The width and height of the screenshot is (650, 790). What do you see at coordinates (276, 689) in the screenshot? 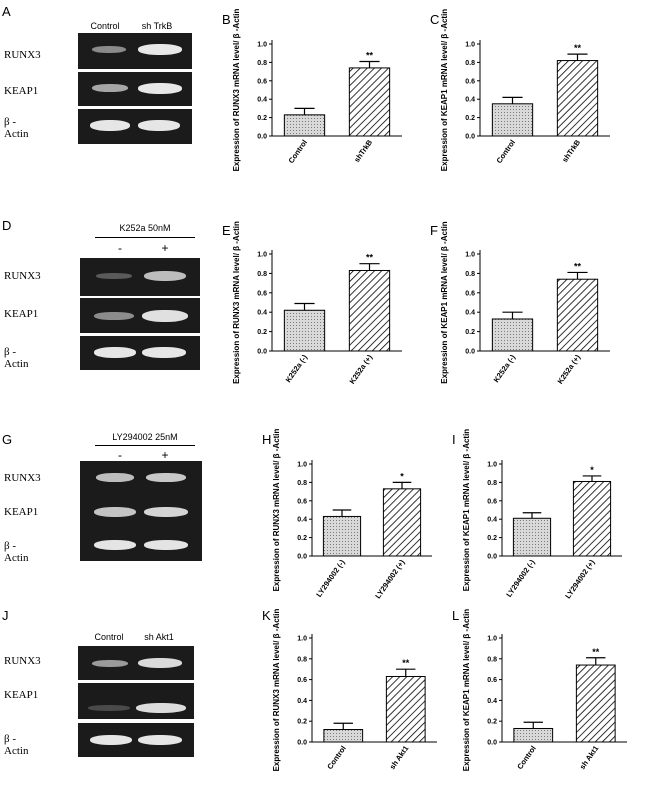
I see `y-axis-label: Expression of RUNX3 mRNA level/ β -Actin` at bounding box center [276, 689].